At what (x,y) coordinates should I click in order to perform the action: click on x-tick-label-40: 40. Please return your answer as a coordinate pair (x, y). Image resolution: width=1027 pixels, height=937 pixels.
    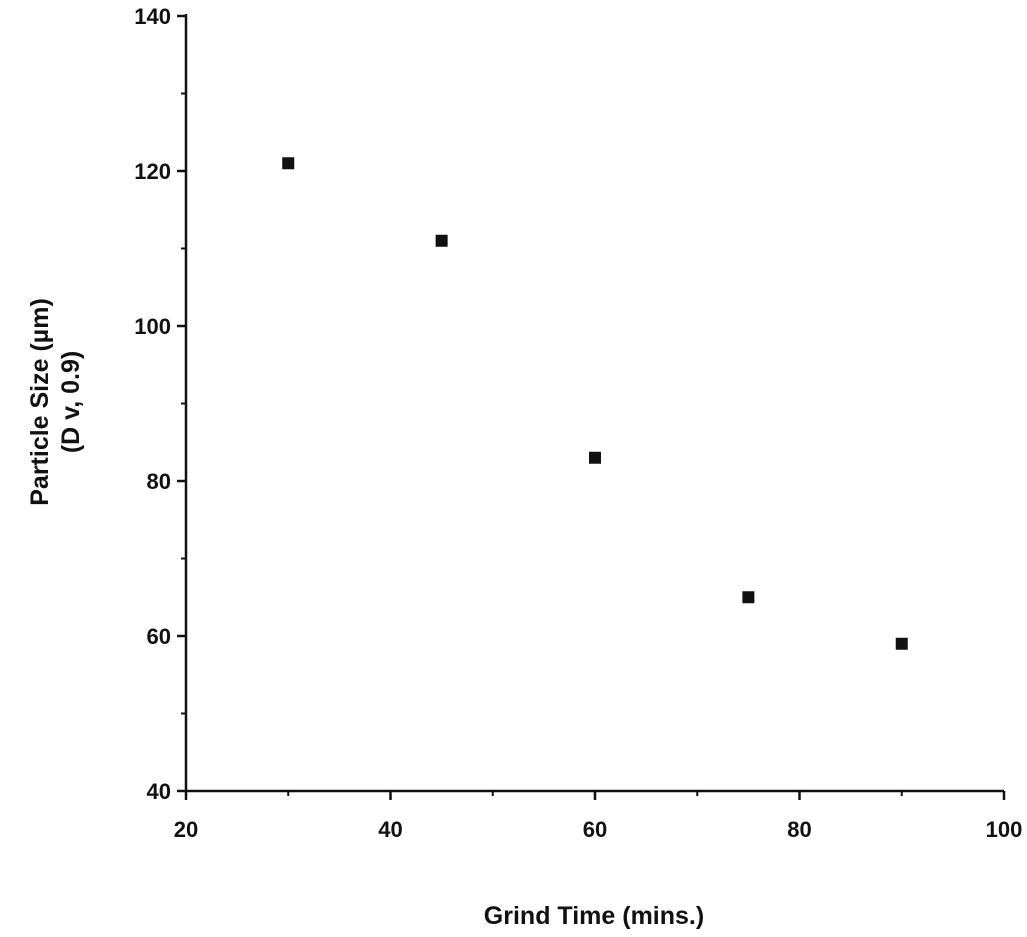
    Looking at the image, I should click on (390, 829).